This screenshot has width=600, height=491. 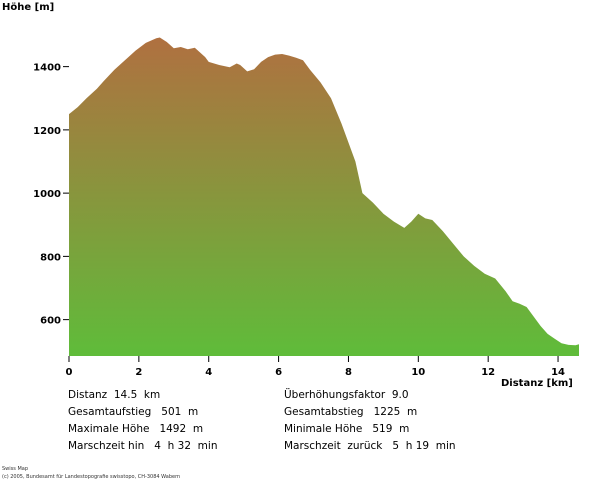 What do you see at coordinates (315, 367) in the screenshot?
I see `x-axis-ticks: 0 2 4 6 8 10 12 14` at bounding box center [315, 367].